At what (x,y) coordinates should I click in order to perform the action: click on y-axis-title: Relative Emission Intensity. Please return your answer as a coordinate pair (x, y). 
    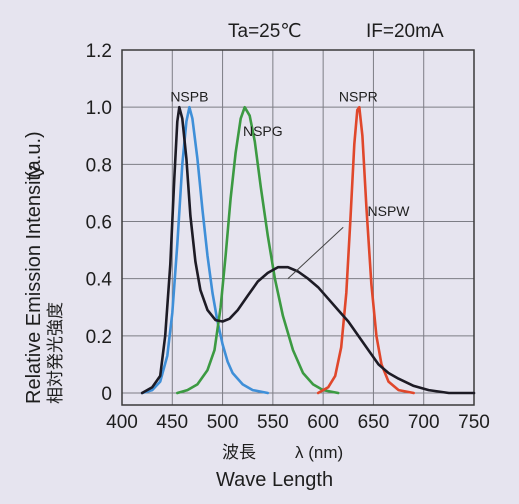
    Looking at the image, I should click on (34, 284).